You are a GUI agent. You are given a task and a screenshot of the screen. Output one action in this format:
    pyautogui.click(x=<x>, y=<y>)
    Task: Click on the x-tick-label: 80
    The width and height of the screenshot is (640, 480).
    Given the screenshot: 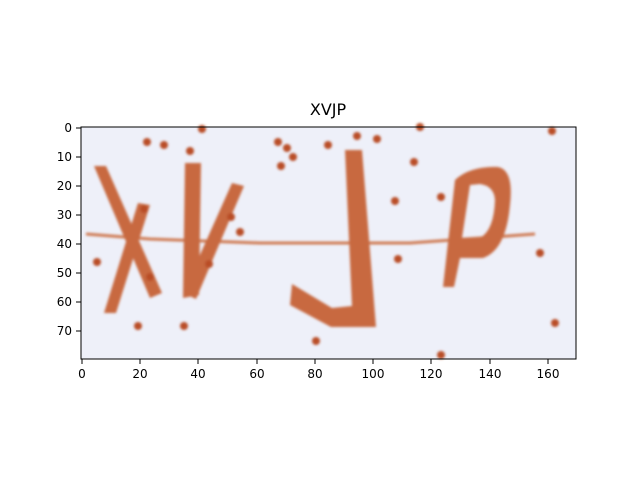 What is the action you would take?
    pyautogui.click(x=314, y=374)
    